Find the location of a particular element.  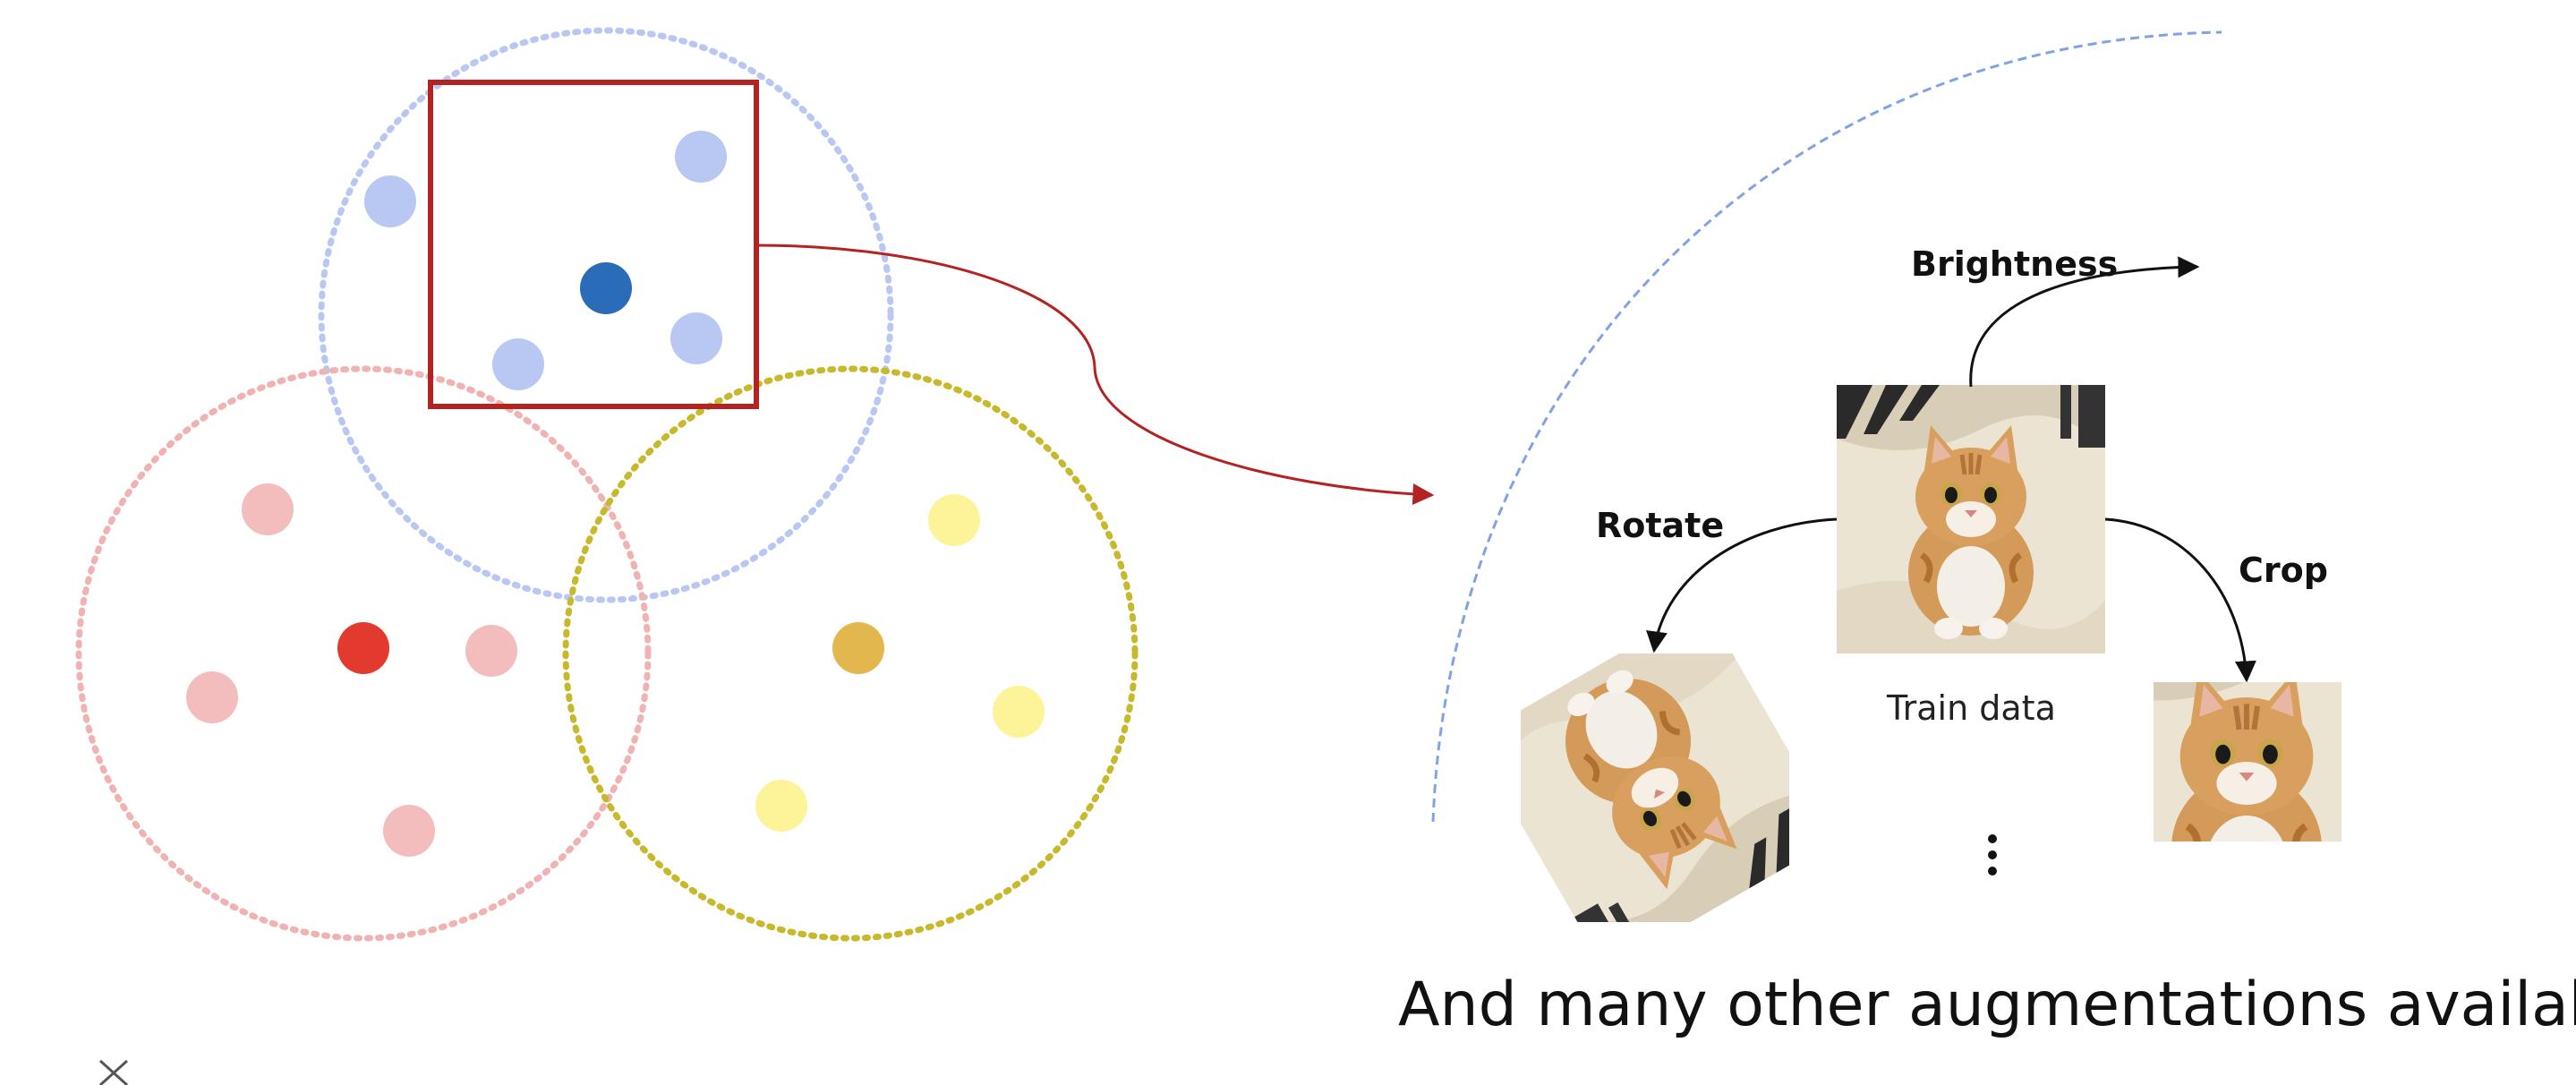

yellow-points is located at coordinates (900, 663).